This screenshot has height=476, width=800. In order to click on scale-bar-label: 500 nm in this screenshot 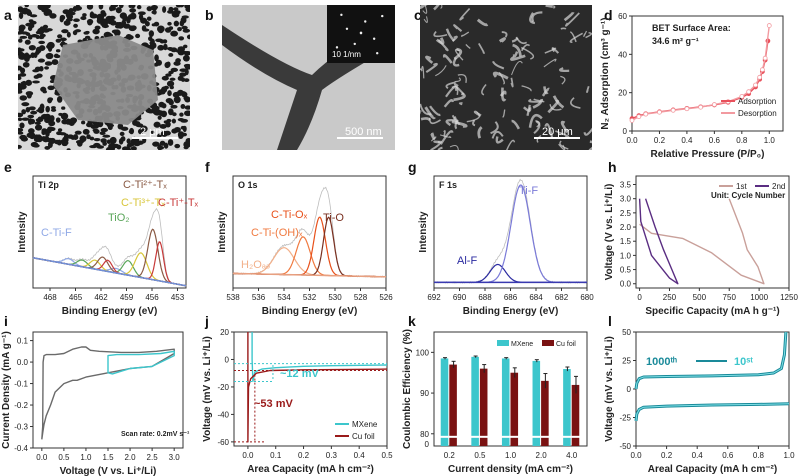, I will do `click(363, 132)`.